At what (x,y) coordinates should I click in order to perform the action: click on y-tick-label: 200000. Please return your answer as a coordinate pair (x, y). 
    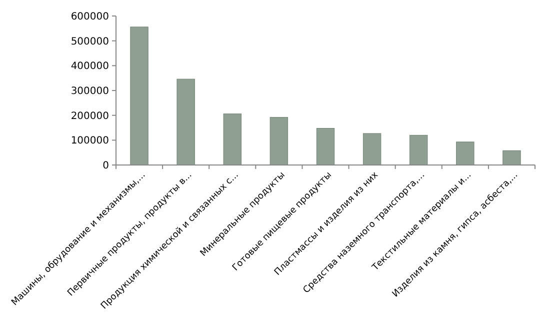
    Looking at the image, I should click on (89, 116).